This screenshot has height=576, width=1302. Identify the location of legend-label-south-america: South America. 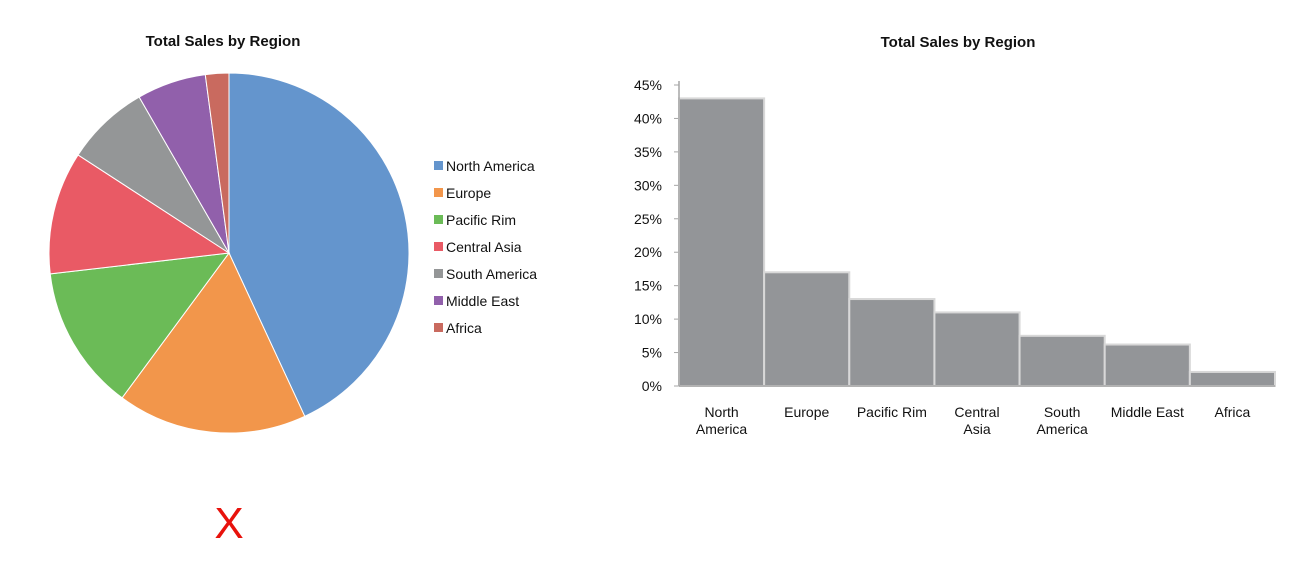
(491, 274).